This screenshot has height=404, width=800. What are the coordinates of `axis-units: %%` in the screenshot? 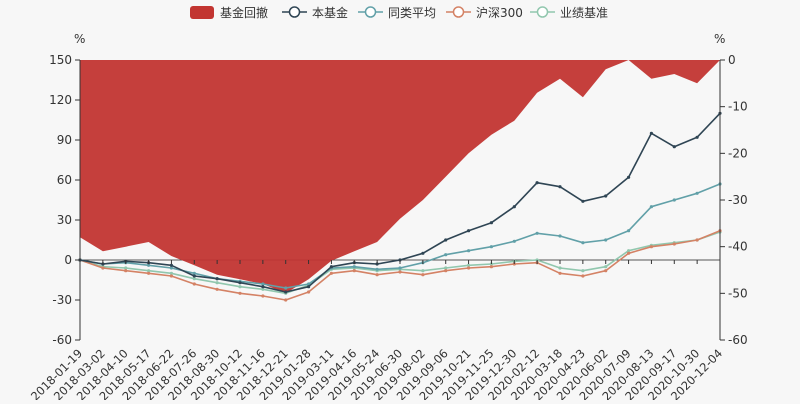 It's located at (399, 39).